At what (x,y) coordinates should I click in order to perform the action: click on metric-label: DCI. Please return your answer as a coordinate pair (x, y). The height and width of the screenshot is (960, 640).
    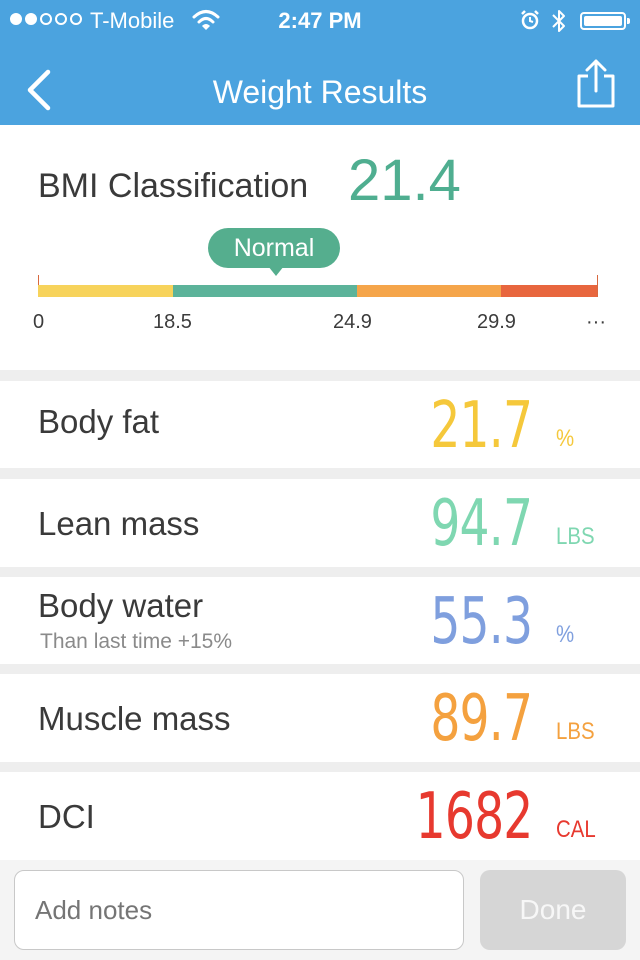
    Looking at the image, I should click on (66, 816).